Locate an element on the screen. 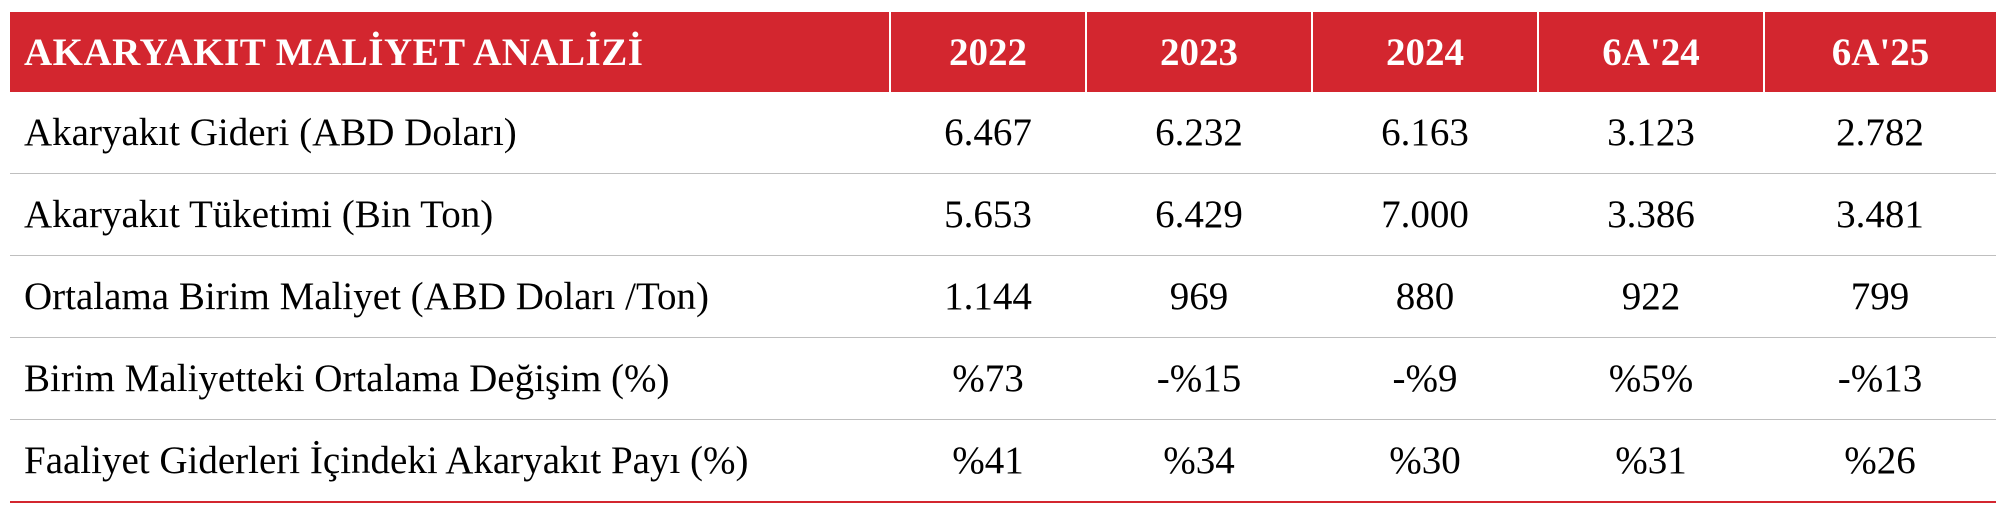  row-label: Akaryakıt Tüketimi (Bin Ton) is located at coordinates (450, 214).